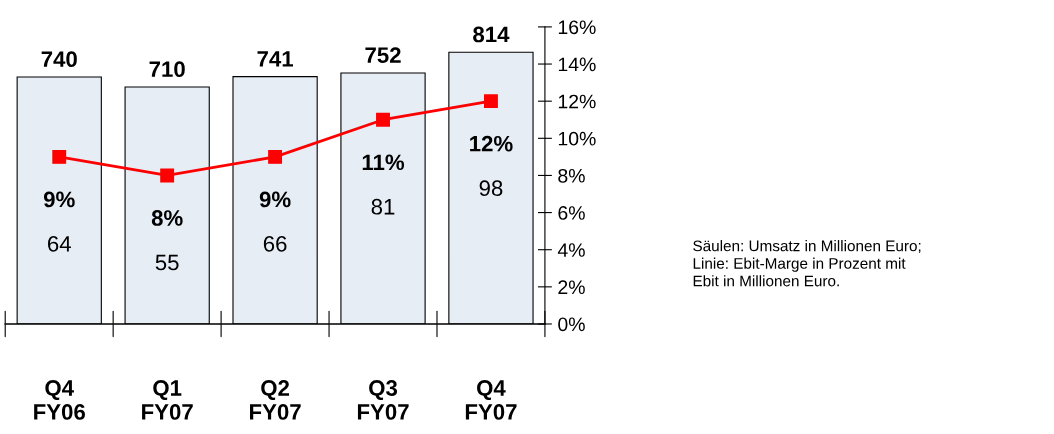 Image resolution: width=1054 pixels, height=434 pixels. Describe the element at coordinates (383, 55) in the screenshot. I see `data-label: 752` at that location.